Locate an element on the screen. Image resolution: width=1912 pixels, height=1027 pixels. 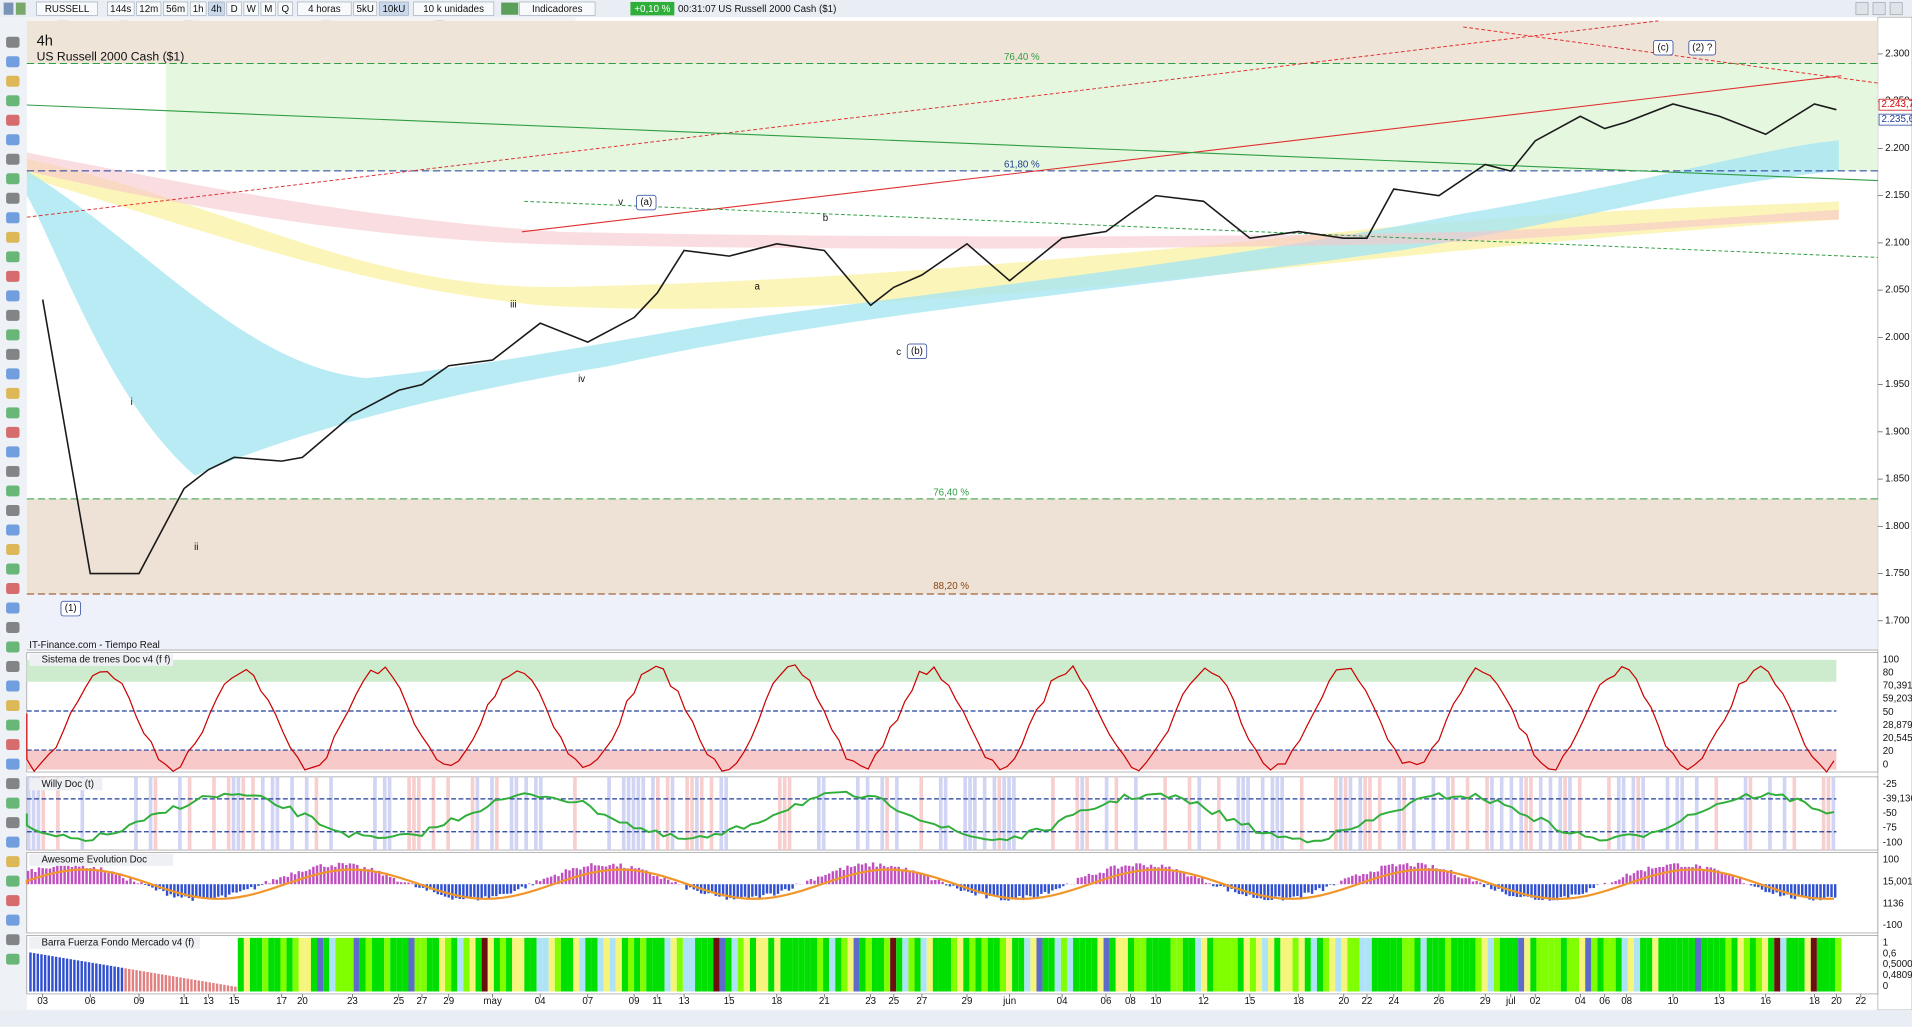
symbol-selector: RUSSELL is located at coordinates (67, 9).